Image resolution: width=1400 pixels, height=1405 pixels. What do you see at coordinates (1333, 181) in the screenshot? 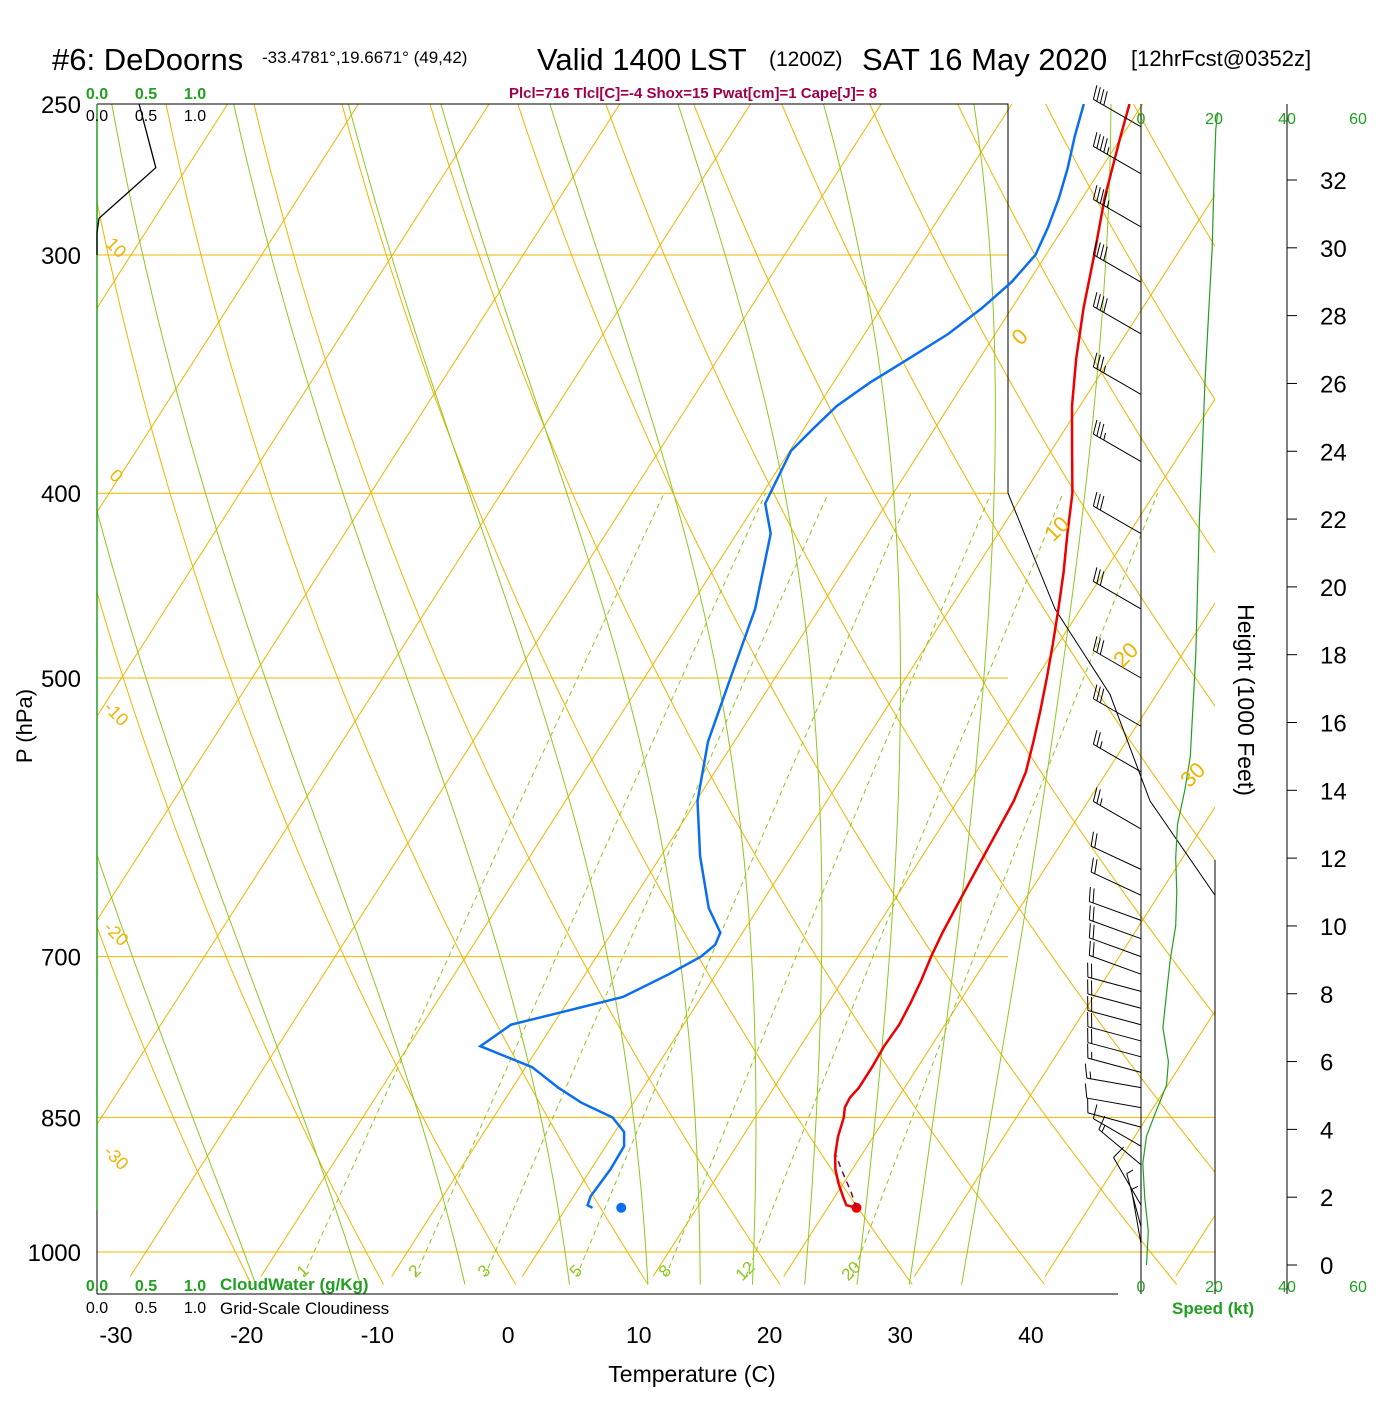
I see `height-tick-label: 32` at bounding box center [1333, 181].